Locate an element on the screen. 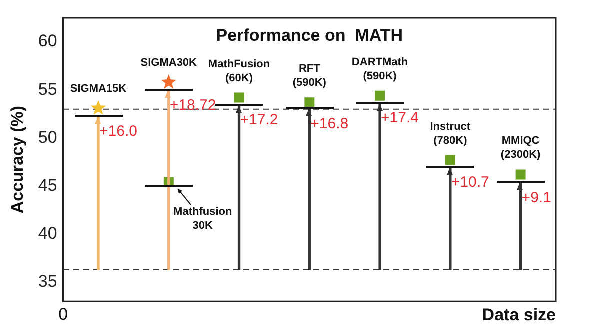 The width and height of the screenshot is (601, 330). y-tick-label: 50 is located at coordinates (48, 137).